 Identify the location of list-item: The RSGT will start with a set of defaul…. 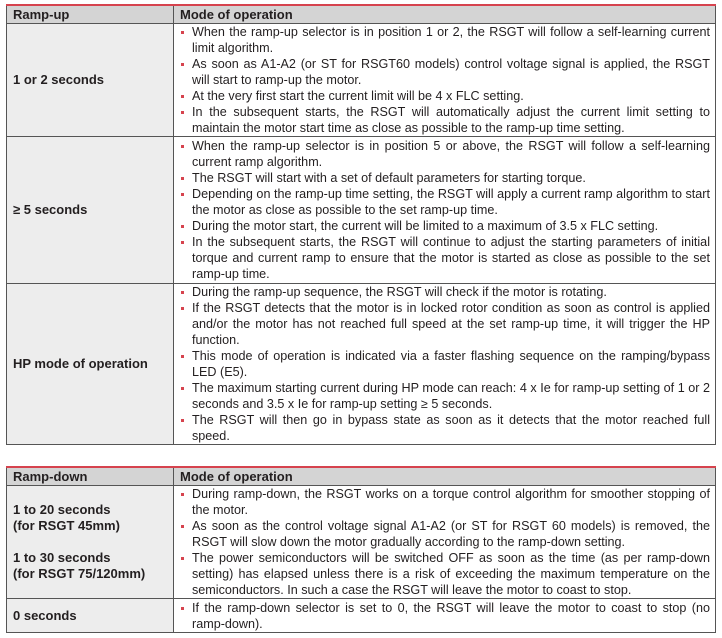
(444, 178).